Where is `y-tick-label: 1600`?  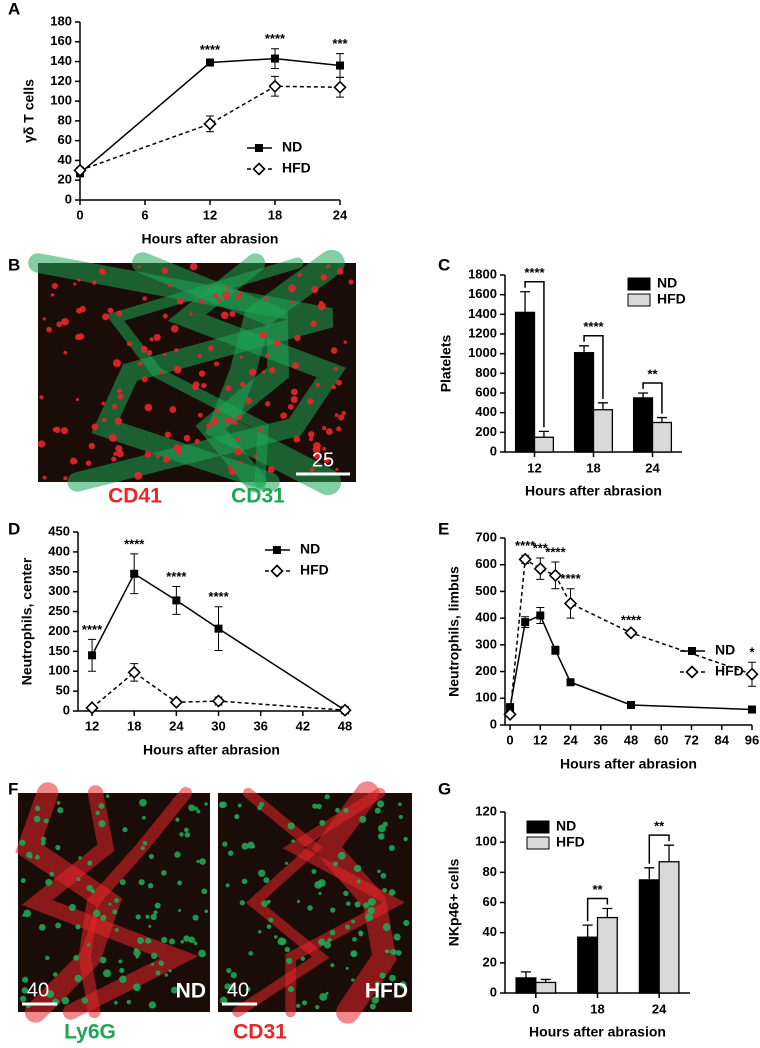
y-tick-label: 1600 is located at coordinates (482, 293).